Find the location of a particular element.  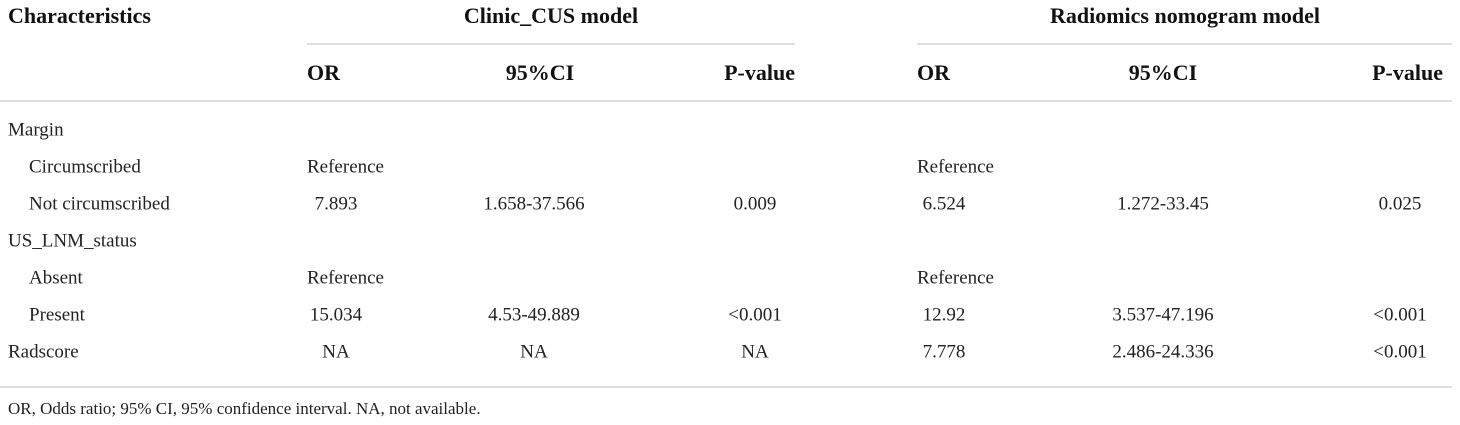

table-cell: 15.034 is located at coordinates (336, 314).